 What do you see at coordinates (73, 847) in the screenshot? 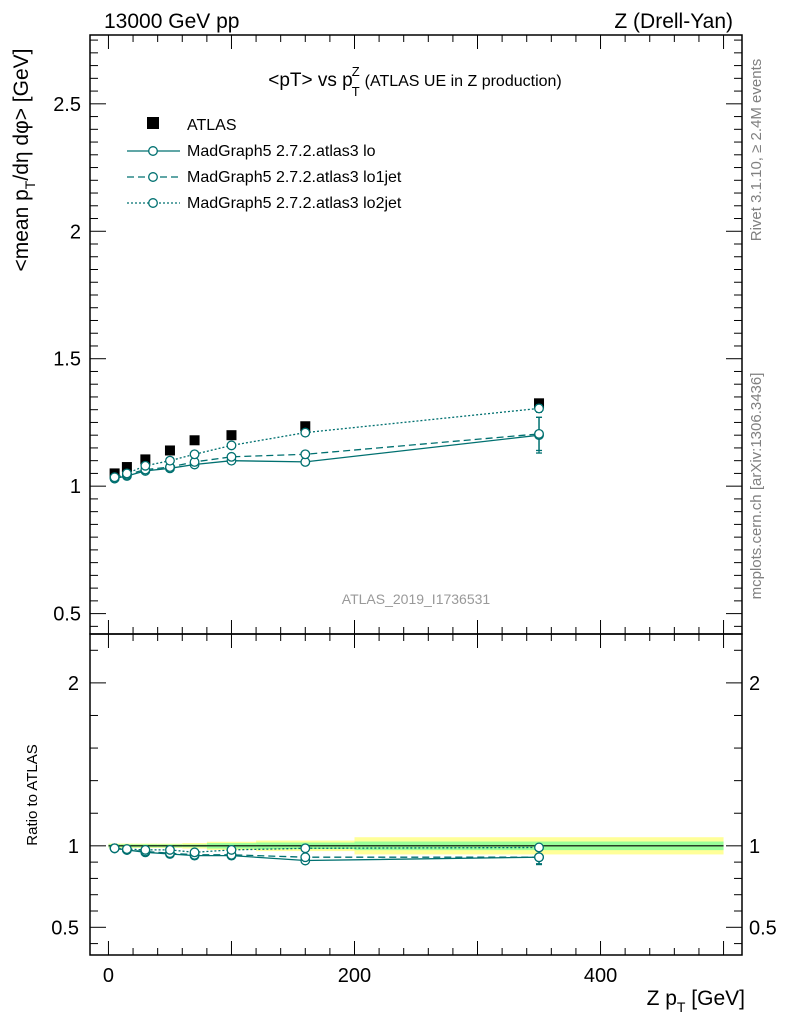
I see `ratio-y-tick-label: 1` at bounding box center [73, 847].